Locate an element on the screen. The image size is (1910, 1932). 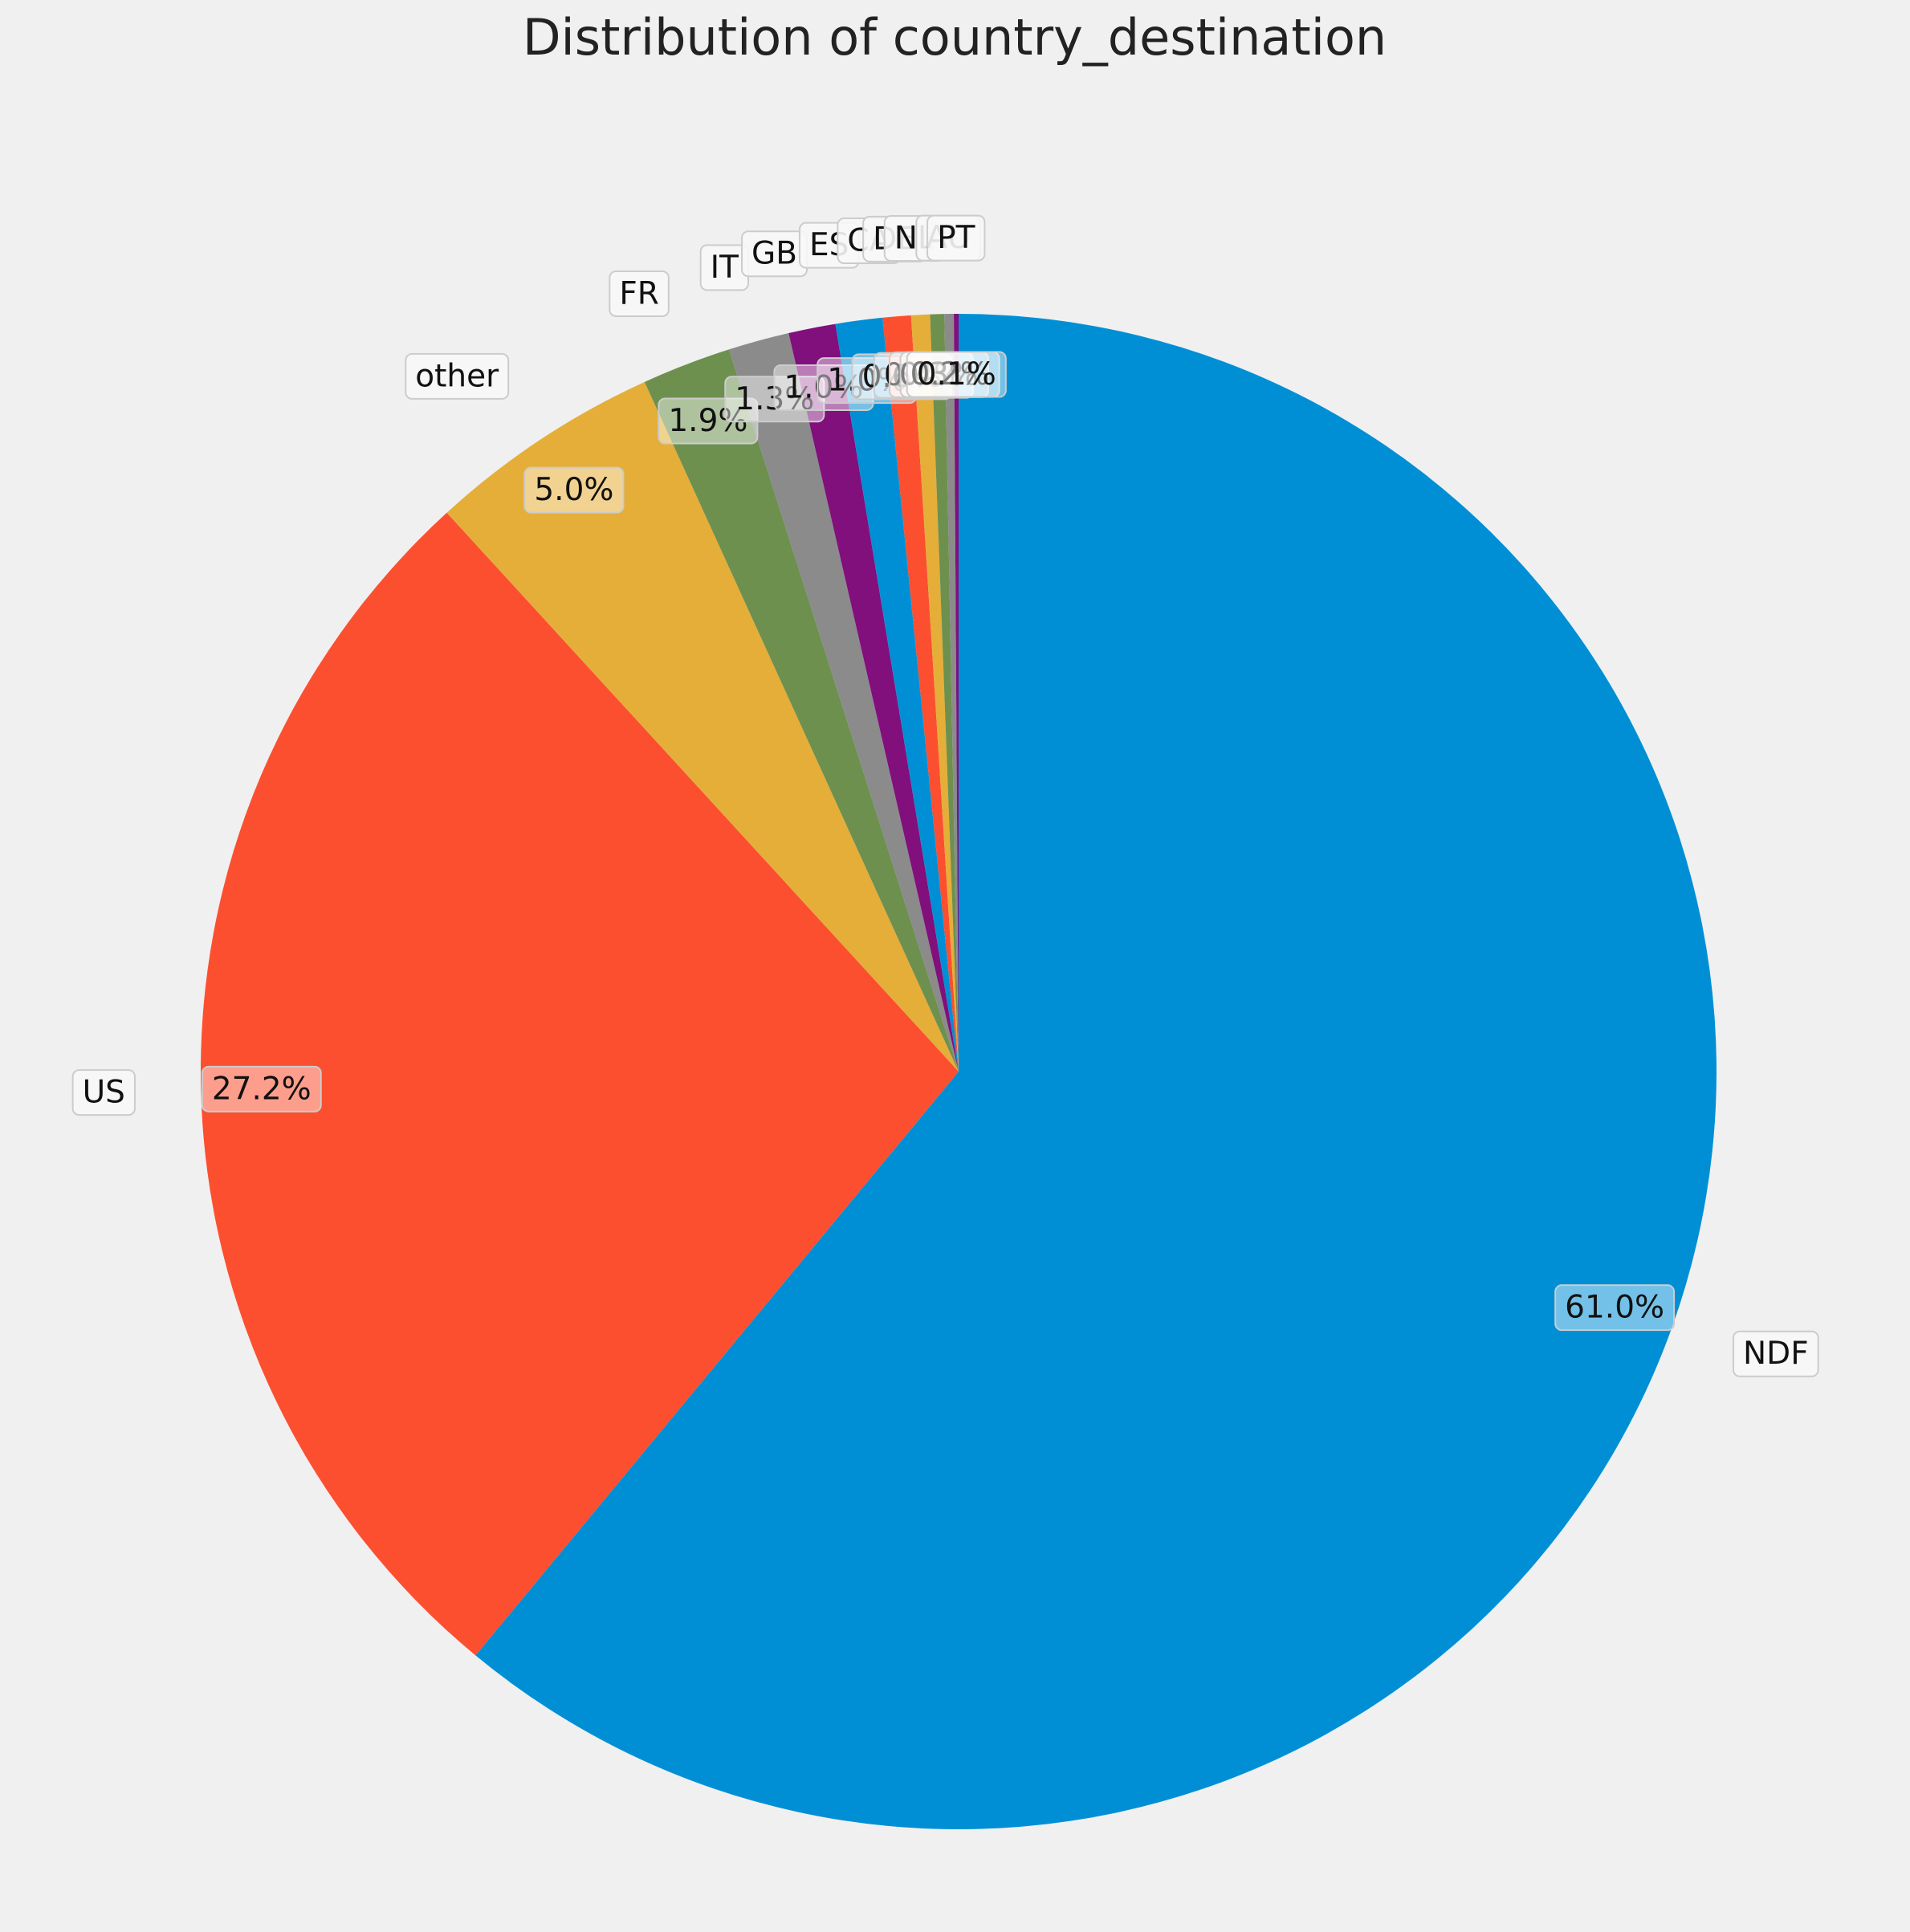
slice-pct-us-box is located at coordinates (261, 1088).